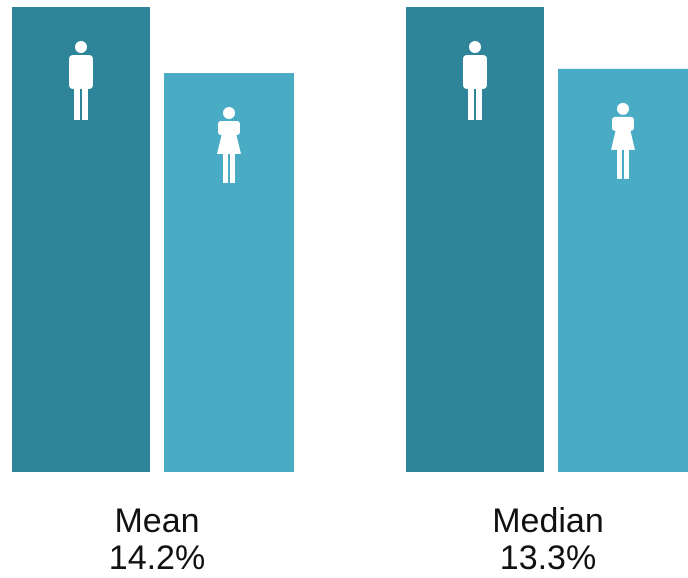 Image resolution: width=688 pixels, height=578 pixels. I want to click on category-label: Mean, so click(156, 521).